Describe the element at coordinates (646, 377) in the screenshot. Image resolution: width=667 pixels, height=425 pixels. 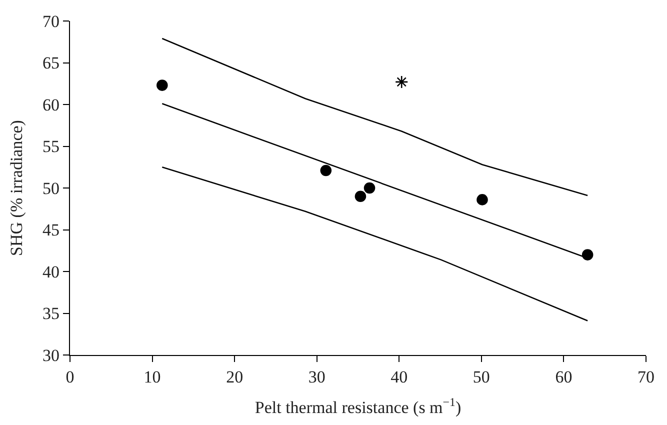
I see `x-tick-label: 70` at that location.